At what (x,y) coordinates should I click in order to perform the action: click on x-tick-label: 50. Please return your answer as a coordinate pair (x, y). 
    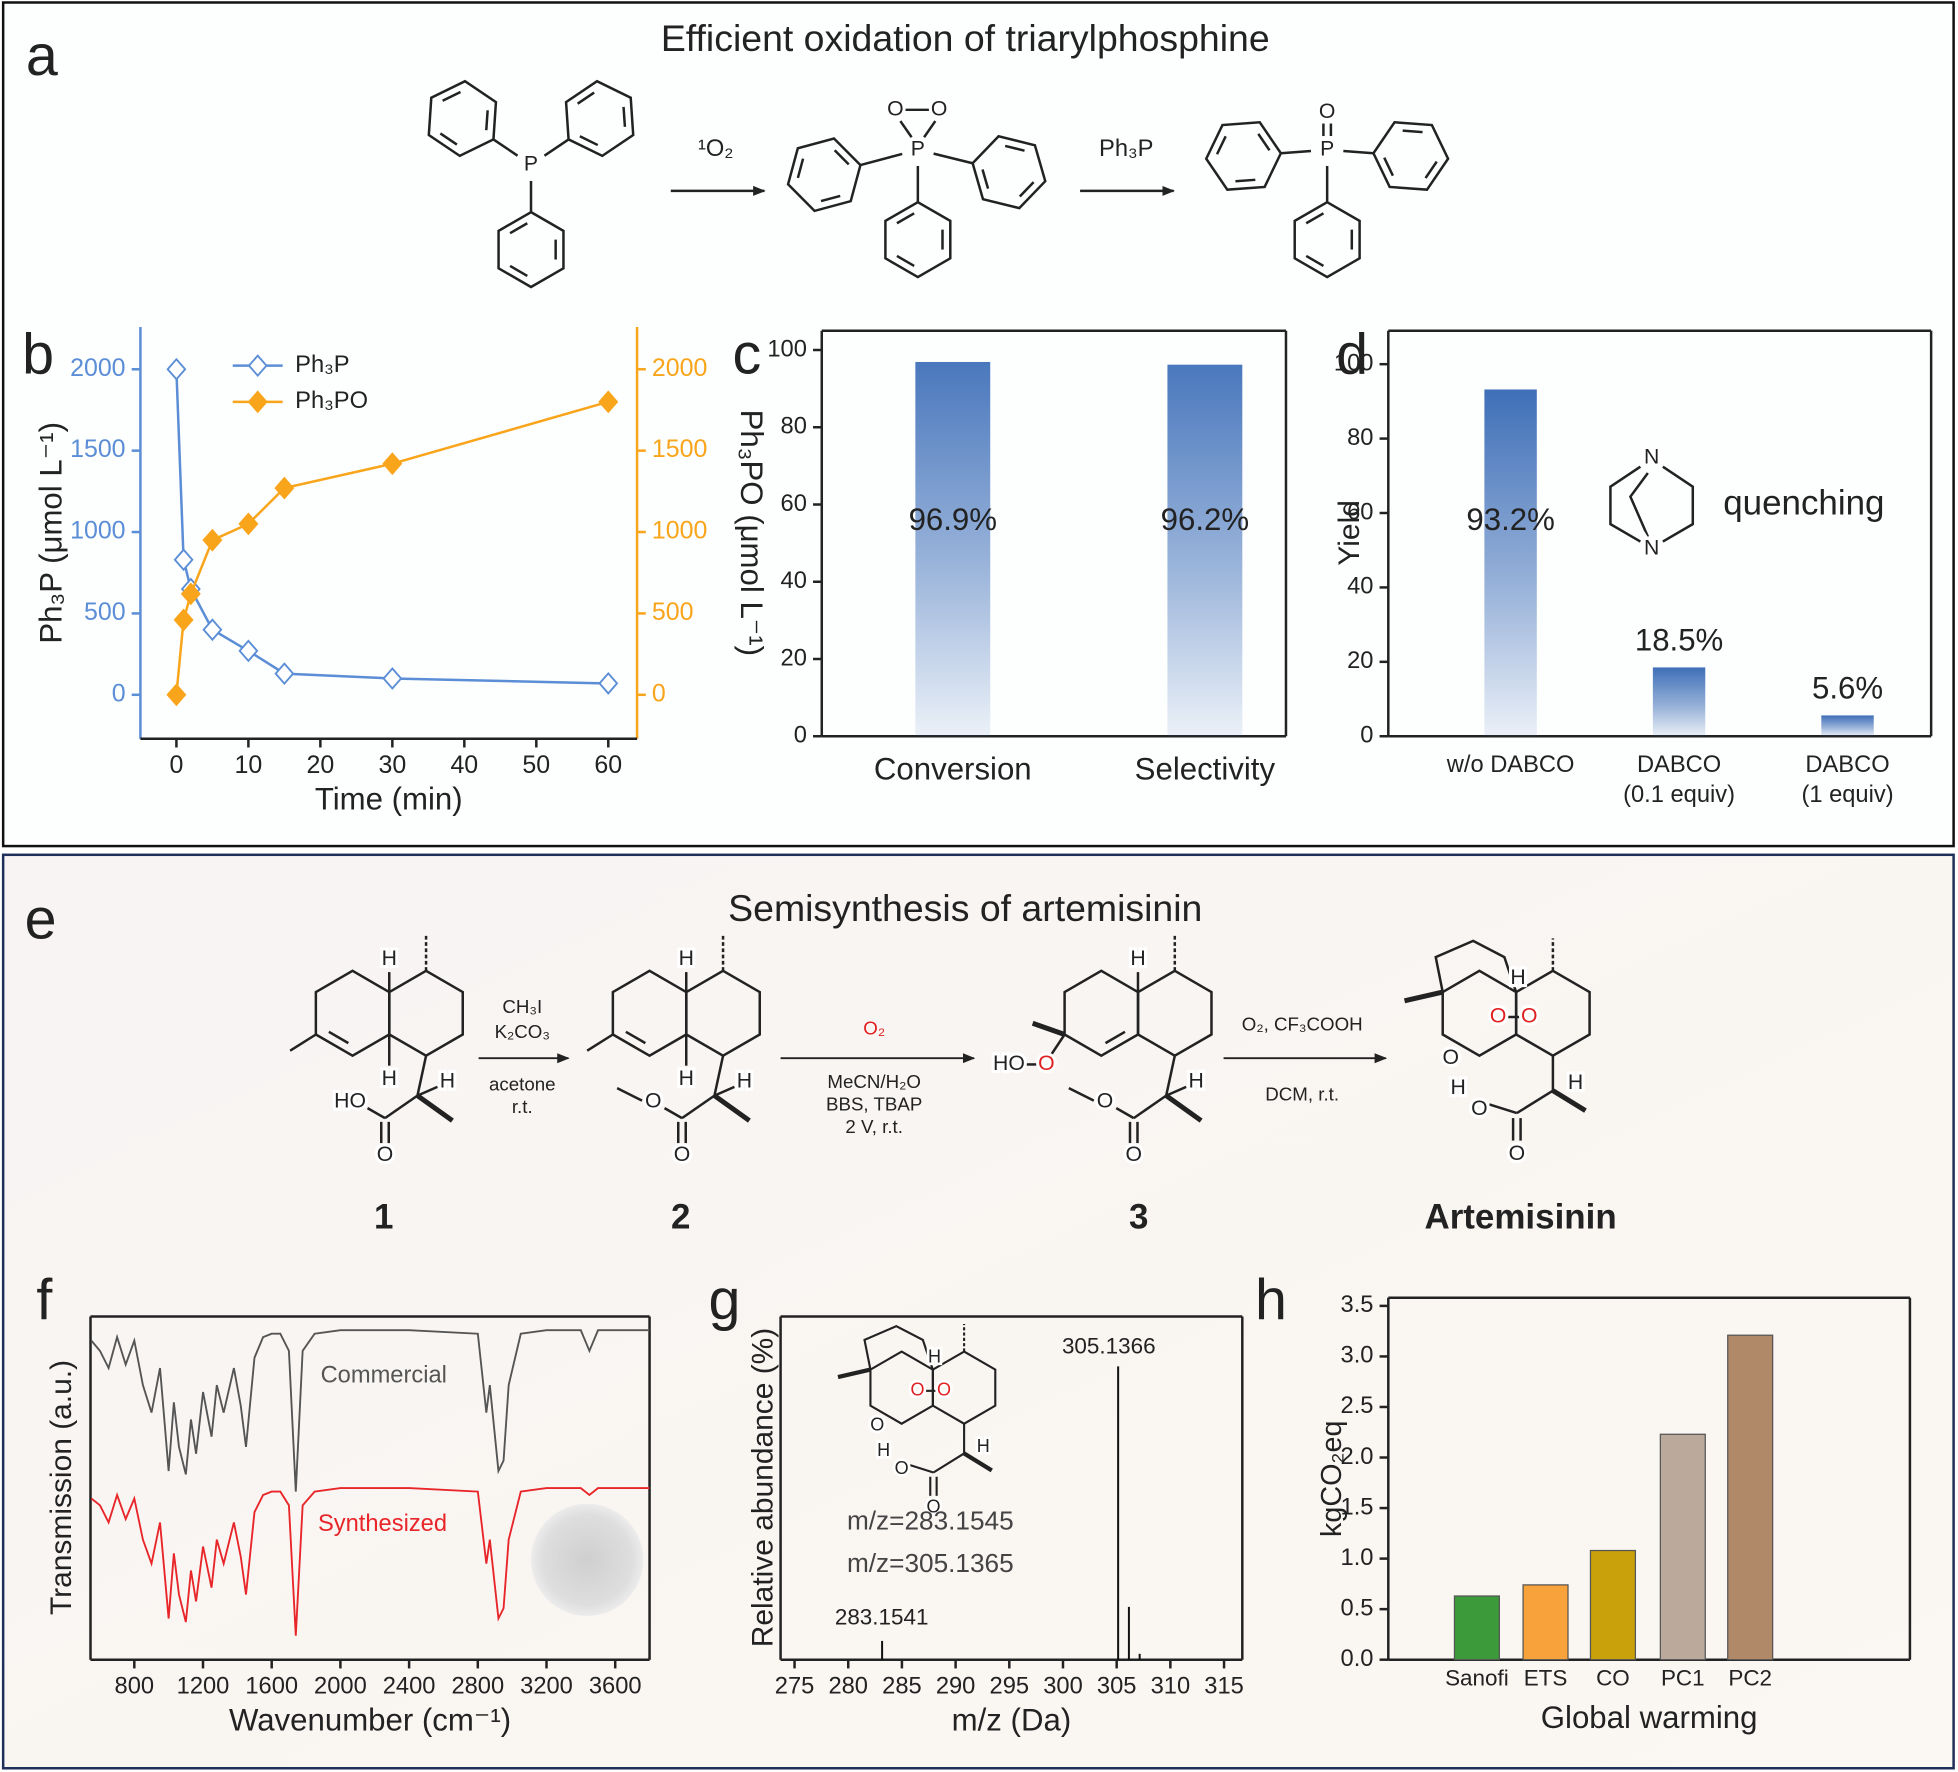
    Looking at the image, I should click on (536, 765).